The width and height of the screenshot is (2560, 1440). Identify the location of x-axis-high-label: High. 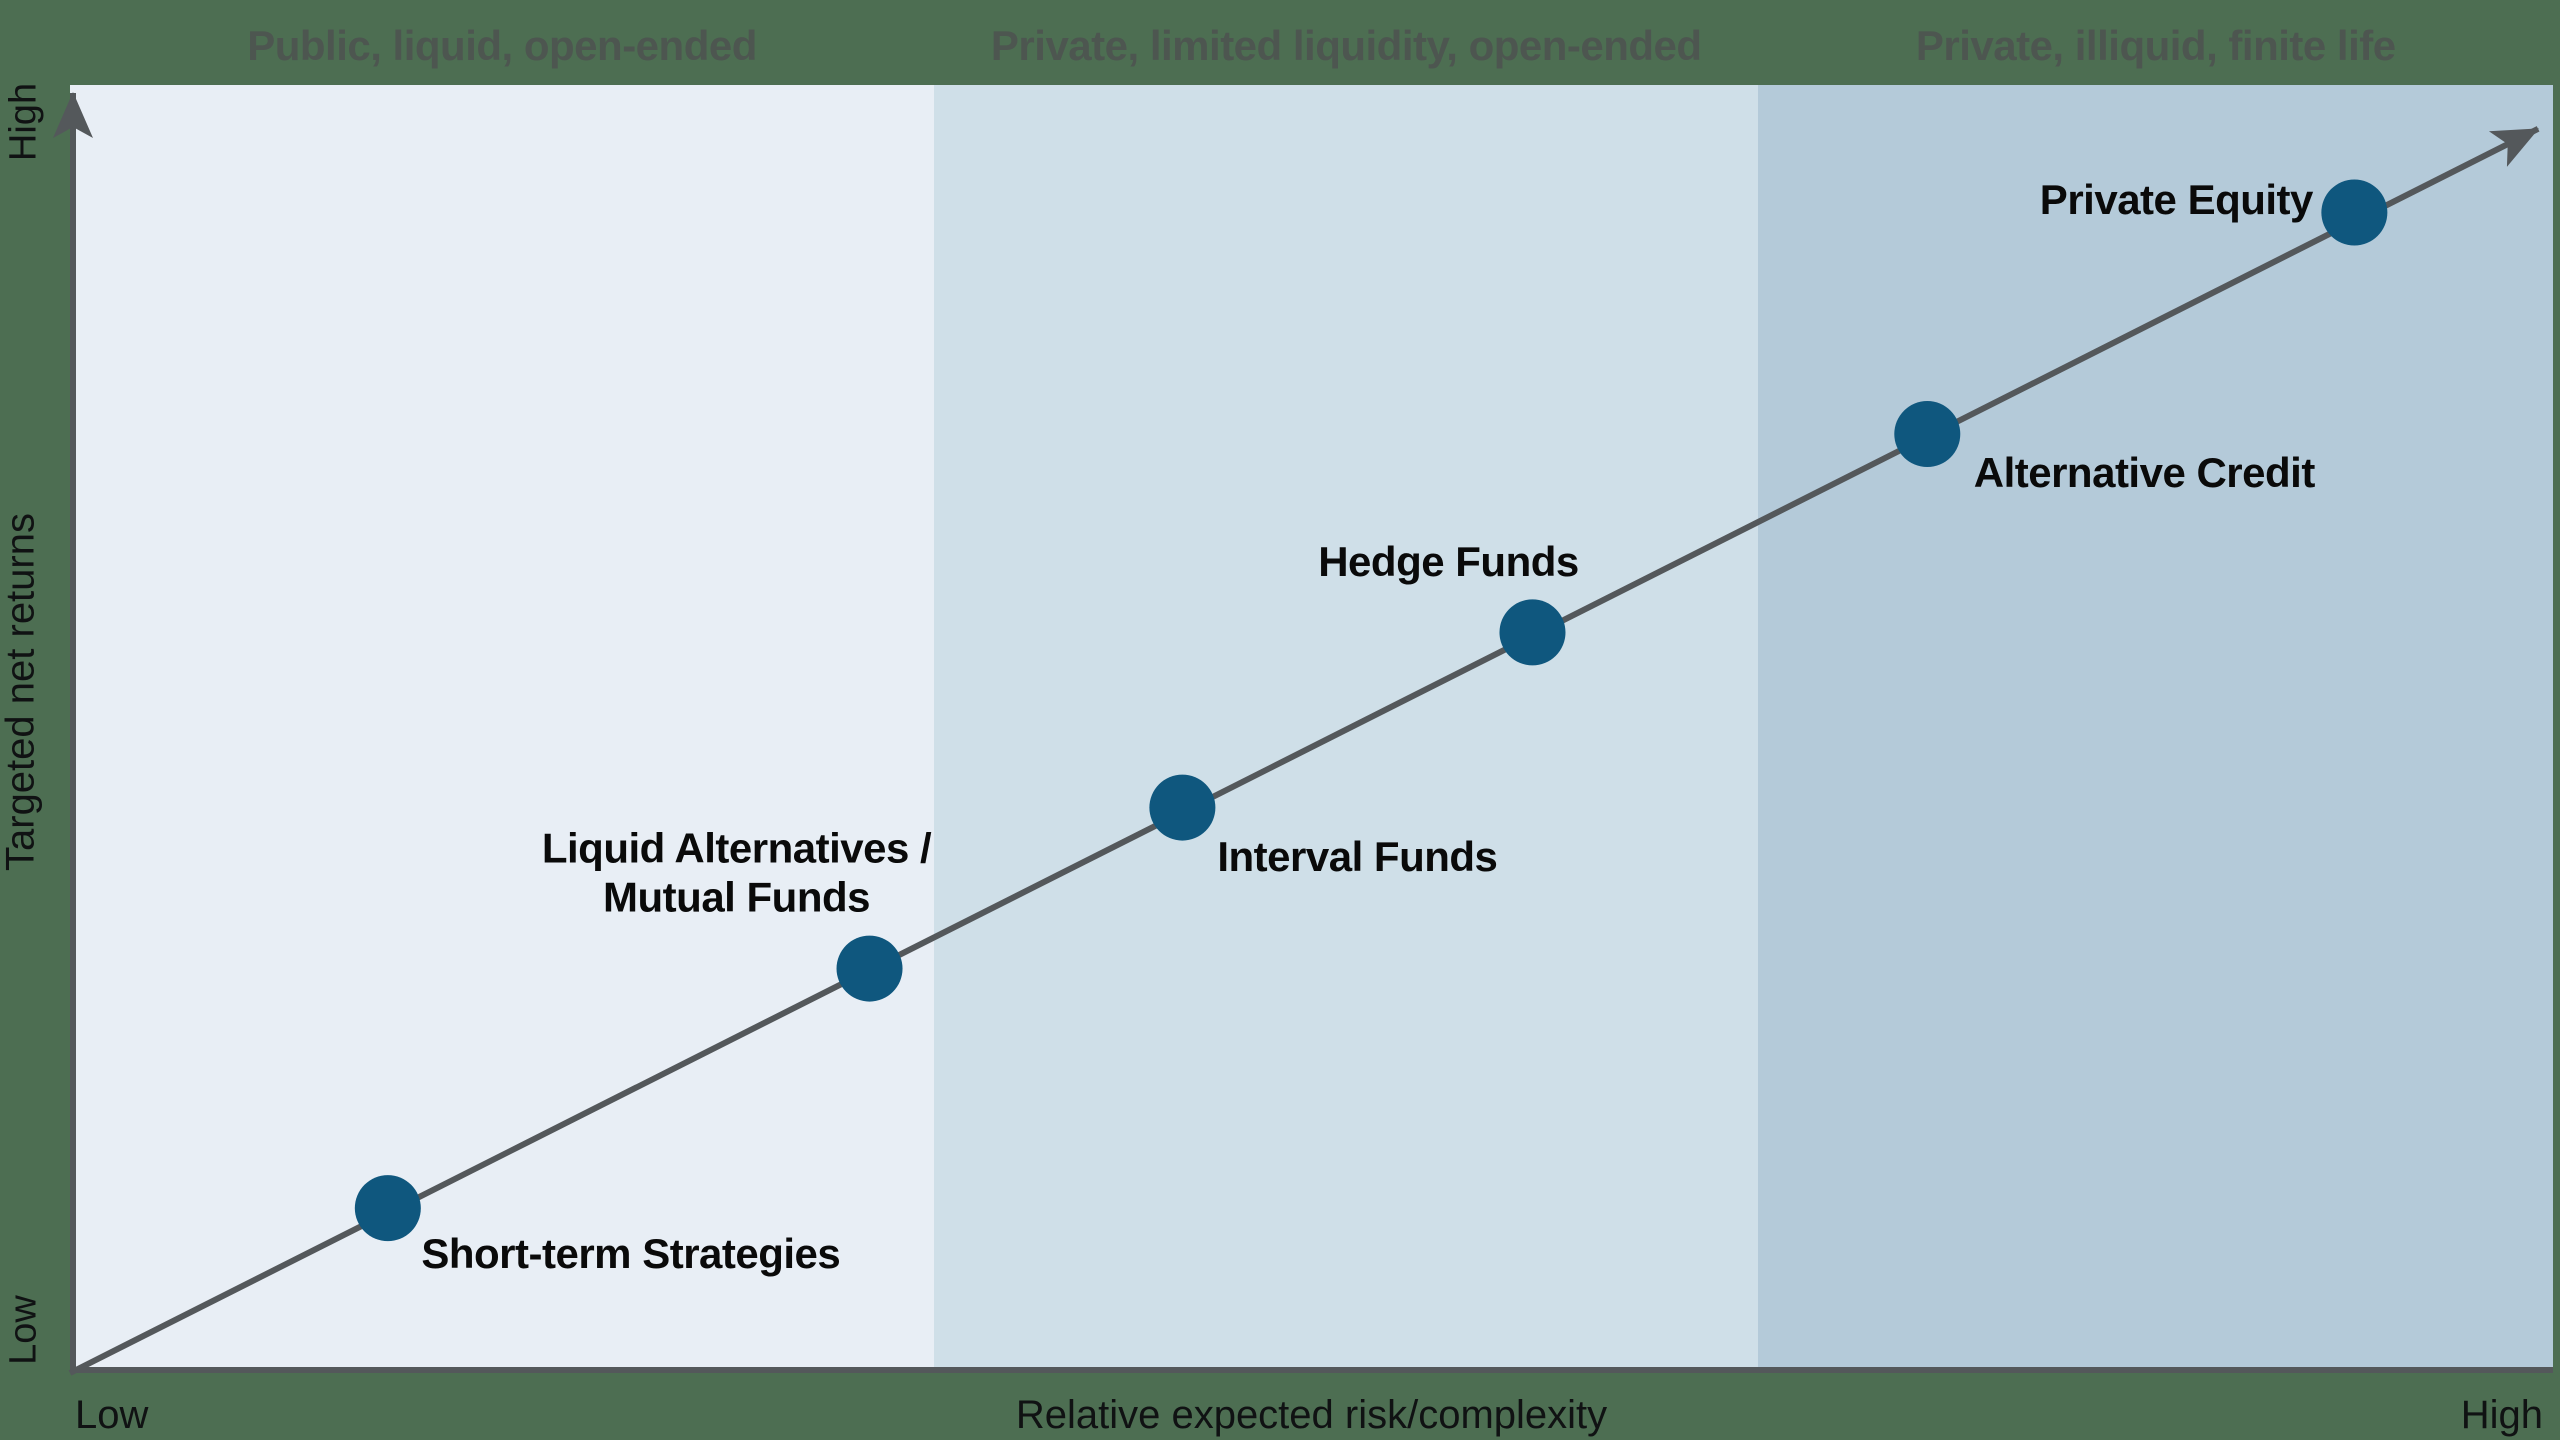
(2501, 1415).